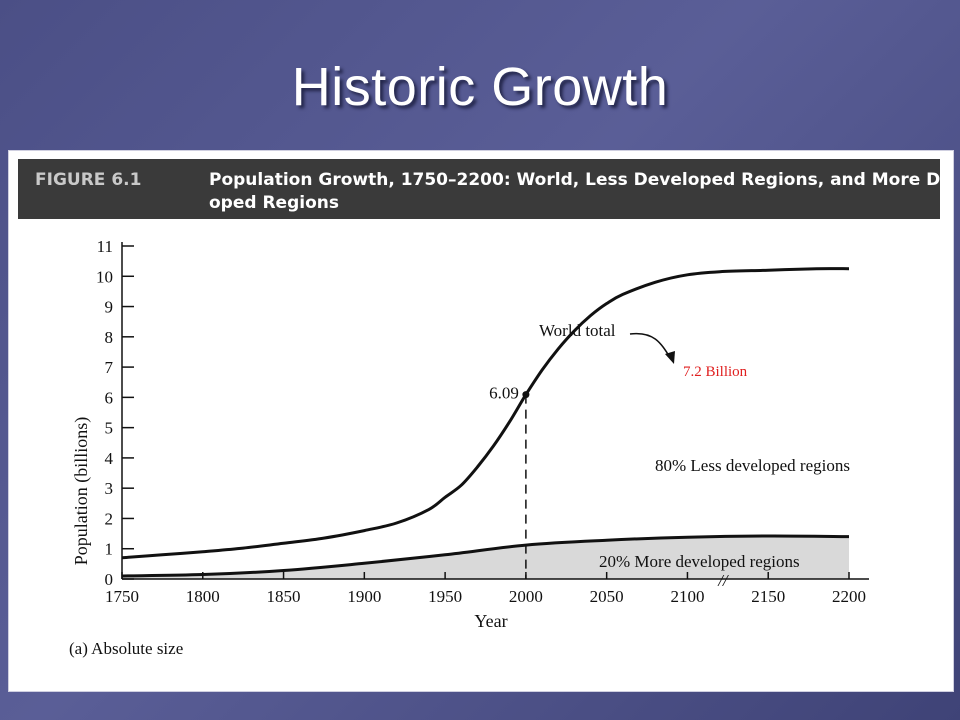 The image size is (960, 720). Describe the element at coordinates (109, 458) in the screenshot. I see `y-tick-label: 4` at that location.